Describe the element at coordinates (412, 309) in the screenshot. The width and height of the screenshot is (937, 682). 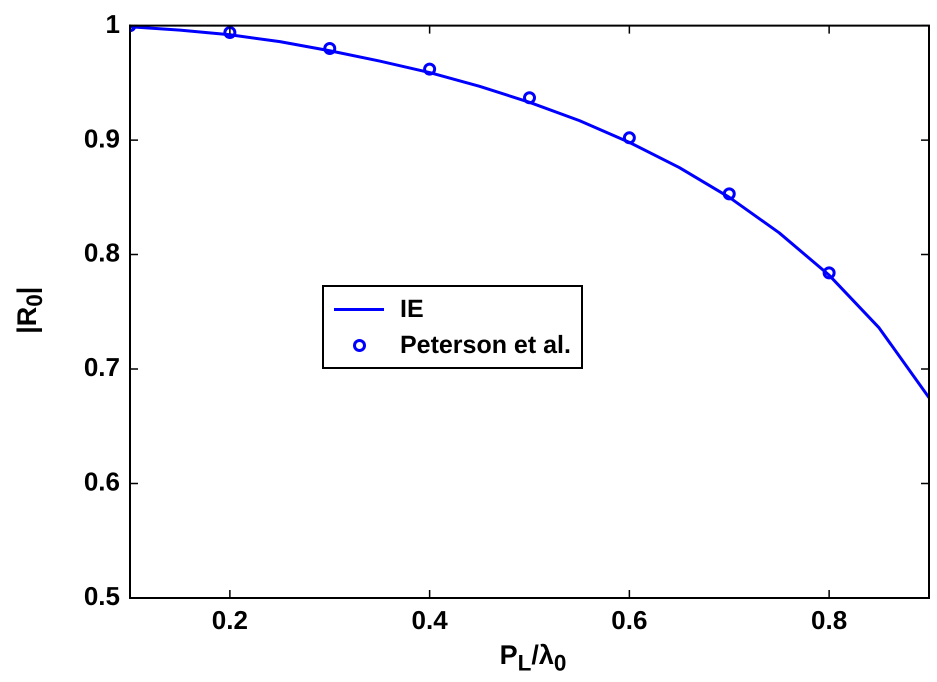
I see `legend-label: IE` at that location.